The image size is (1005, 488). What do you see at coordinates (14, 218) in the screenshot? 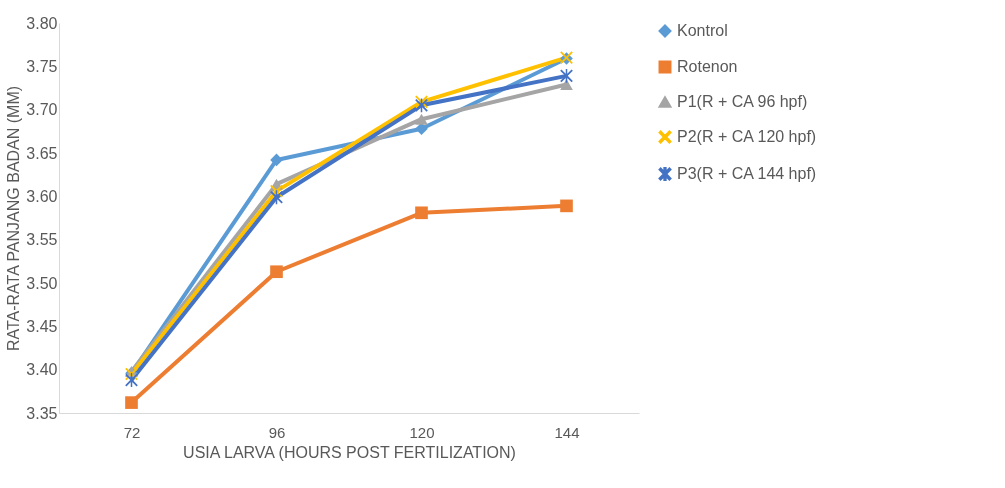
I see `y-axis-title: RATA-RATA PANJANG BADAN (MM)` at bounding box center [14, 218].